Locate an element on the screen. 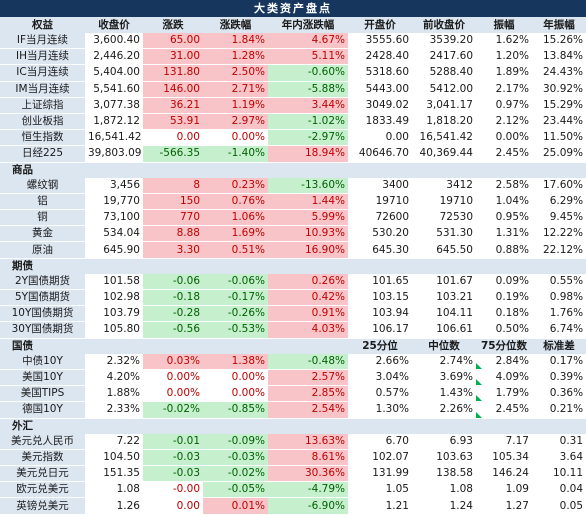 This screenshot has height=515, width=586. cell-open: 5318.60 is located at coordinates (380, 73).